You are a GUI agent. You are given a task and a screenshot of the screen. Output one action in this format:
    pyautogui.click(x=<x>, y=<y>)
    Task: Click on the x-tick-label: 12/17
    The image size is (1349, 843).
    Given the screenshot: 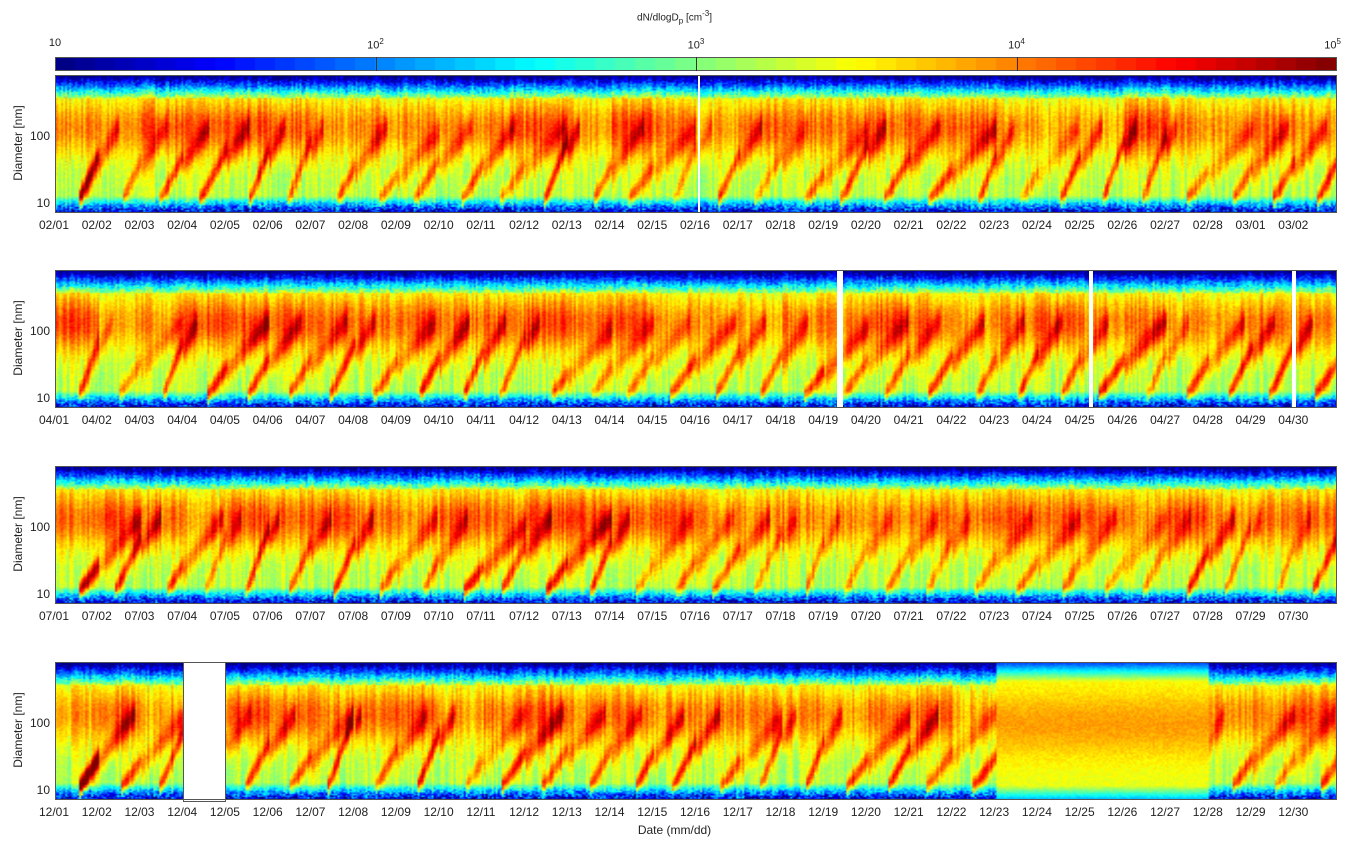 What is the action you would take?
    pyautogui.click(x=737, y=812)
    